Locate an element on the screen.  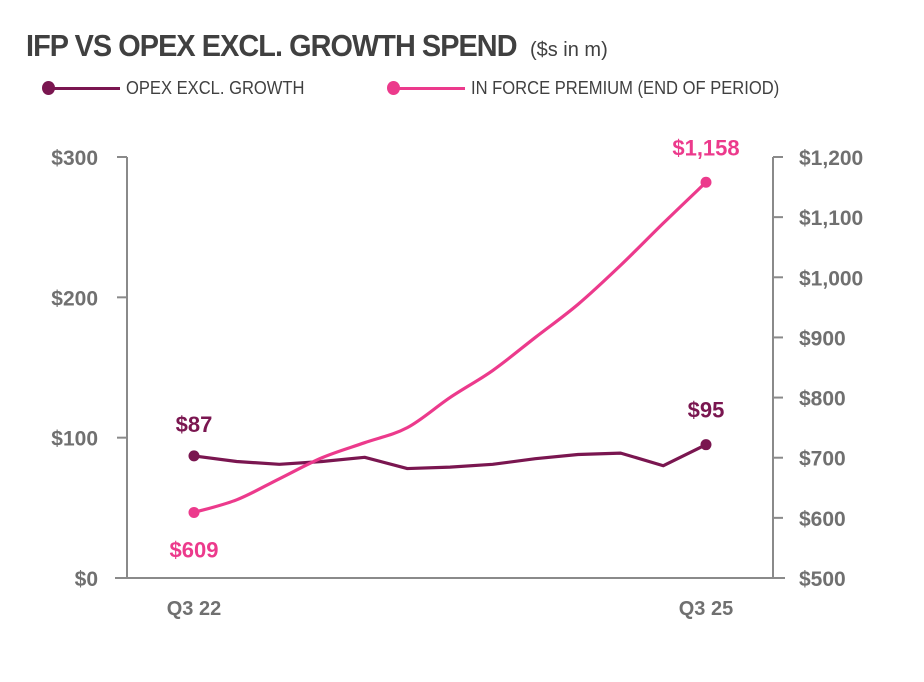
right-axis-tick-label: $600 is located at coordinates (822, 519).